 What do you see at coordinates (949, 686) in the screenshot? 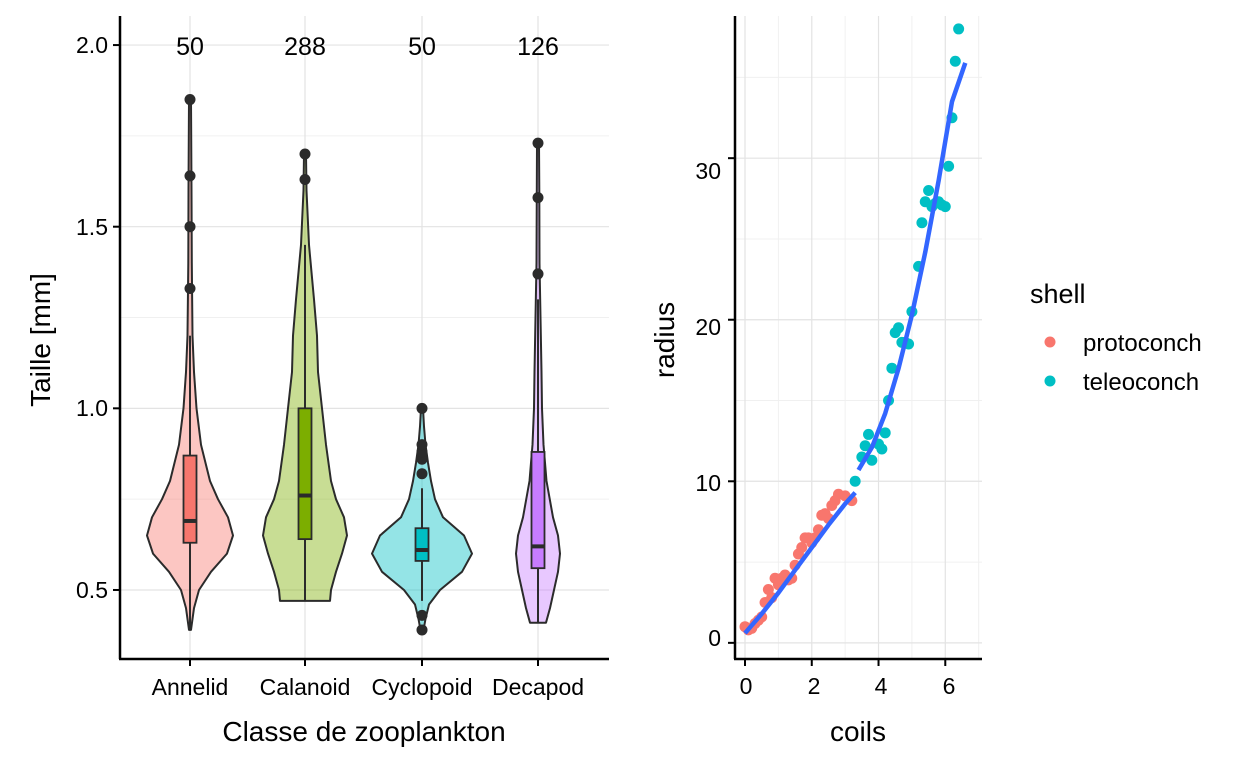
I see `x-tick-label: 6` at bounding box center [949, 686].